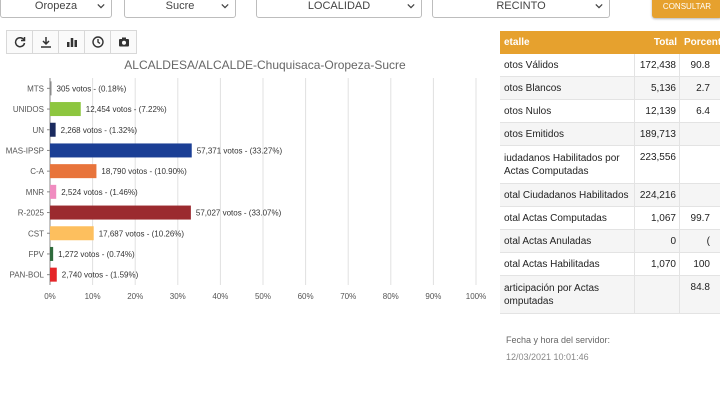  What do you see at coordinates (92, 88) in the screenshot?
I see `data-label: 305 votos - (0.18%)` at bounding box center [92, 88].